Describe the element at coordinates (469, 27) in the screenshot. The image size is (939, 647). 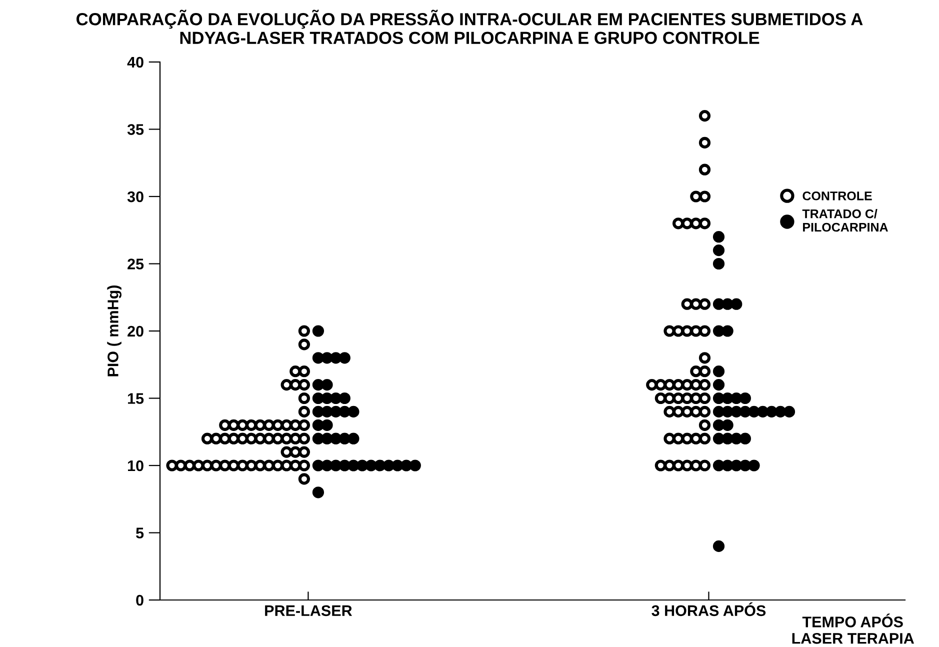
I see `chart-title: COMPARAÇÃO DA EVOLUÇÃO DA PRESSÃO INTRA-OCULAR EM PACIENTES SUBMETIDOS A NDYAG-LASER TRATADOS COM PILOCARPINA E GRUPO CONTROLE` at that location.